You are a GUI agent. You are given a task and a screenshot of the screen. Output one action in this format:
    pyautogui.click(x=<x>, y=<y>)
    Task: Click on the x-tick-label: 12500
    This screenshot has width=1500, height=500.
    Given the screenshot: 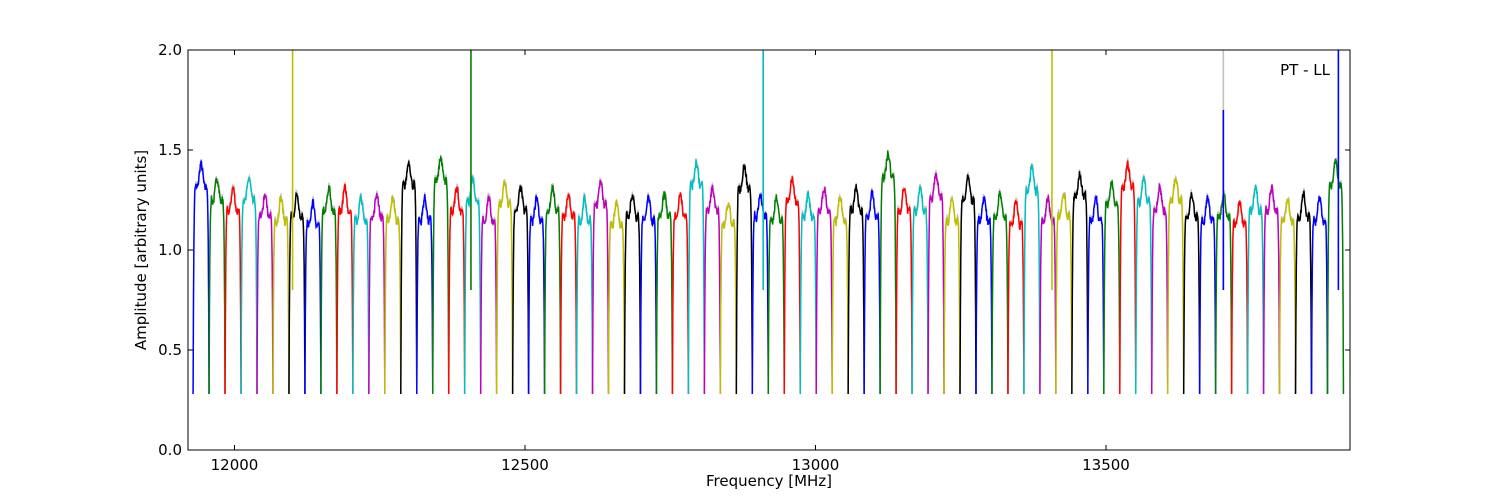 What is the action you would take?
    pyautogui.click(x=525, y=465)
    